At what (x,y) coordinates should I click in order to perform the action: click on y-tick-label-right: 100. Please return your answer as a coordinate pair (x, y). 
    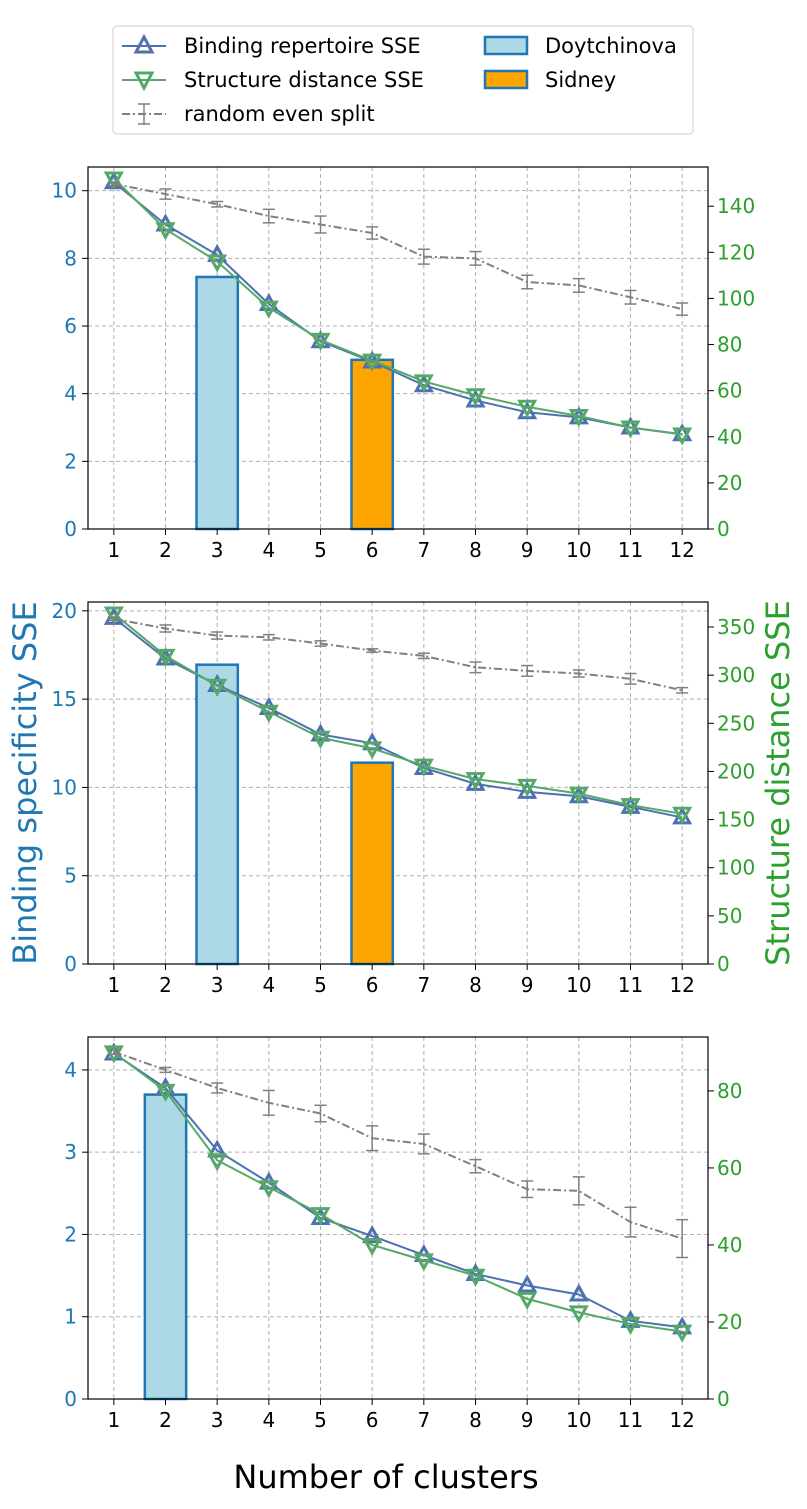
    Looking at the image, I should click on (736, 298).